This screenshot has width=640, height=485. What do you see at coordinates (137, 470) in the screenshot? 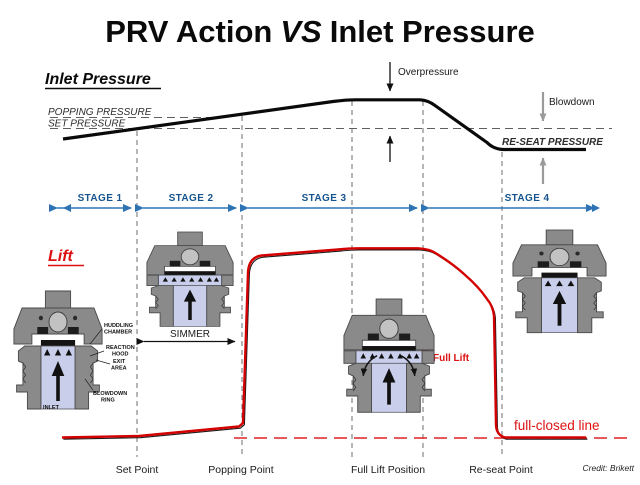
I see `set-point-label: Set Point` at bounding box center [137, 470].